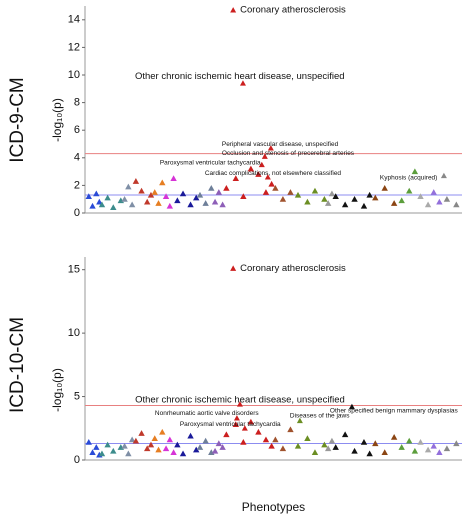 The height and width of the screenshot is (519, 474). Describe the element at coordinates (77, 396) in the screenshot. I see `y-tick-label: 5` at that location.